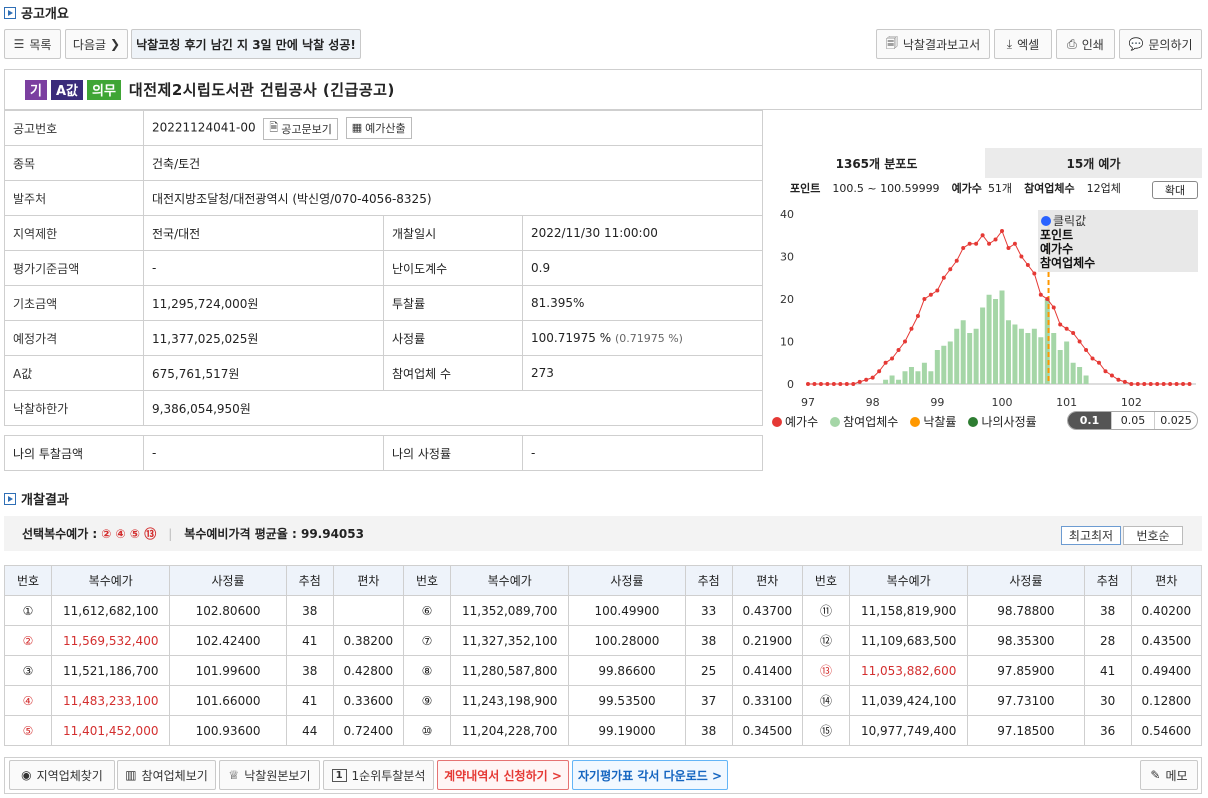 This screenshot has height=798, width=1208. I want to click on inquiry-label: 문의하기, so click(1170, 44).